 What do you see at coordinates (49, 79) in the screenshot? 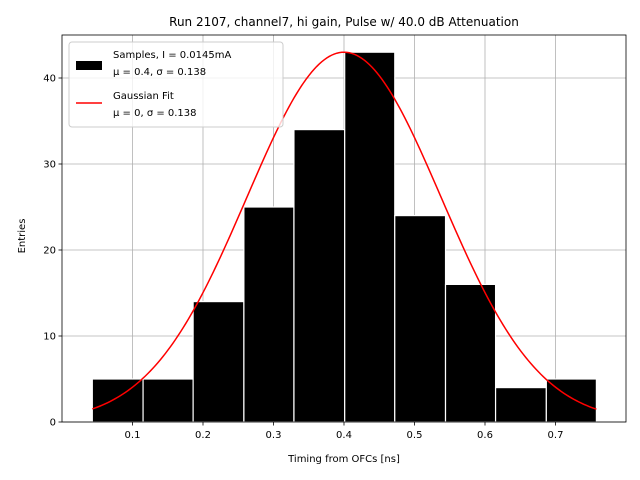
I see `y-tick-label: 40` at bounding box center [49, 79].